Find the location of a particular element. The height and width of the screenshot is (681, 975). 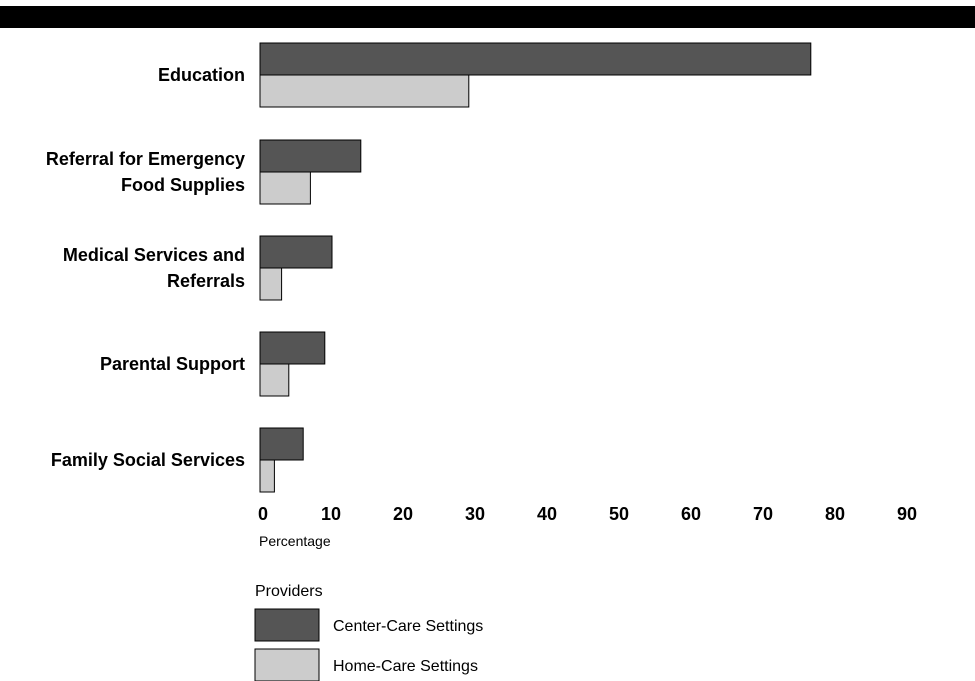

category-label-3: Parental Support is located at coordinates (172, 364).